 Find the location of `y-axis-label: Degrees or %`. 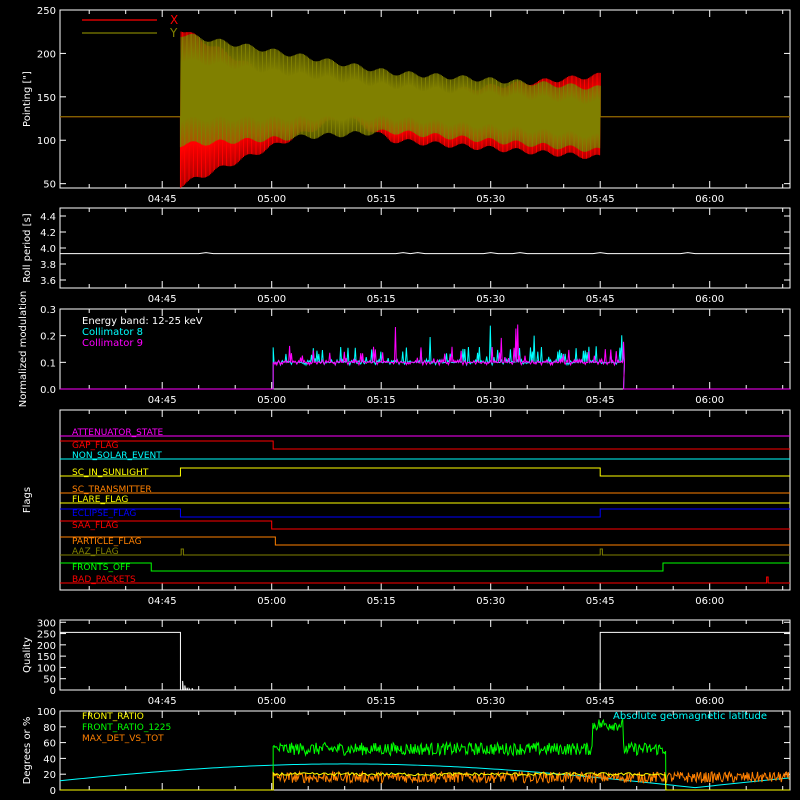

y-axis-label: Degrees or % is located at coordinates (27, 751).